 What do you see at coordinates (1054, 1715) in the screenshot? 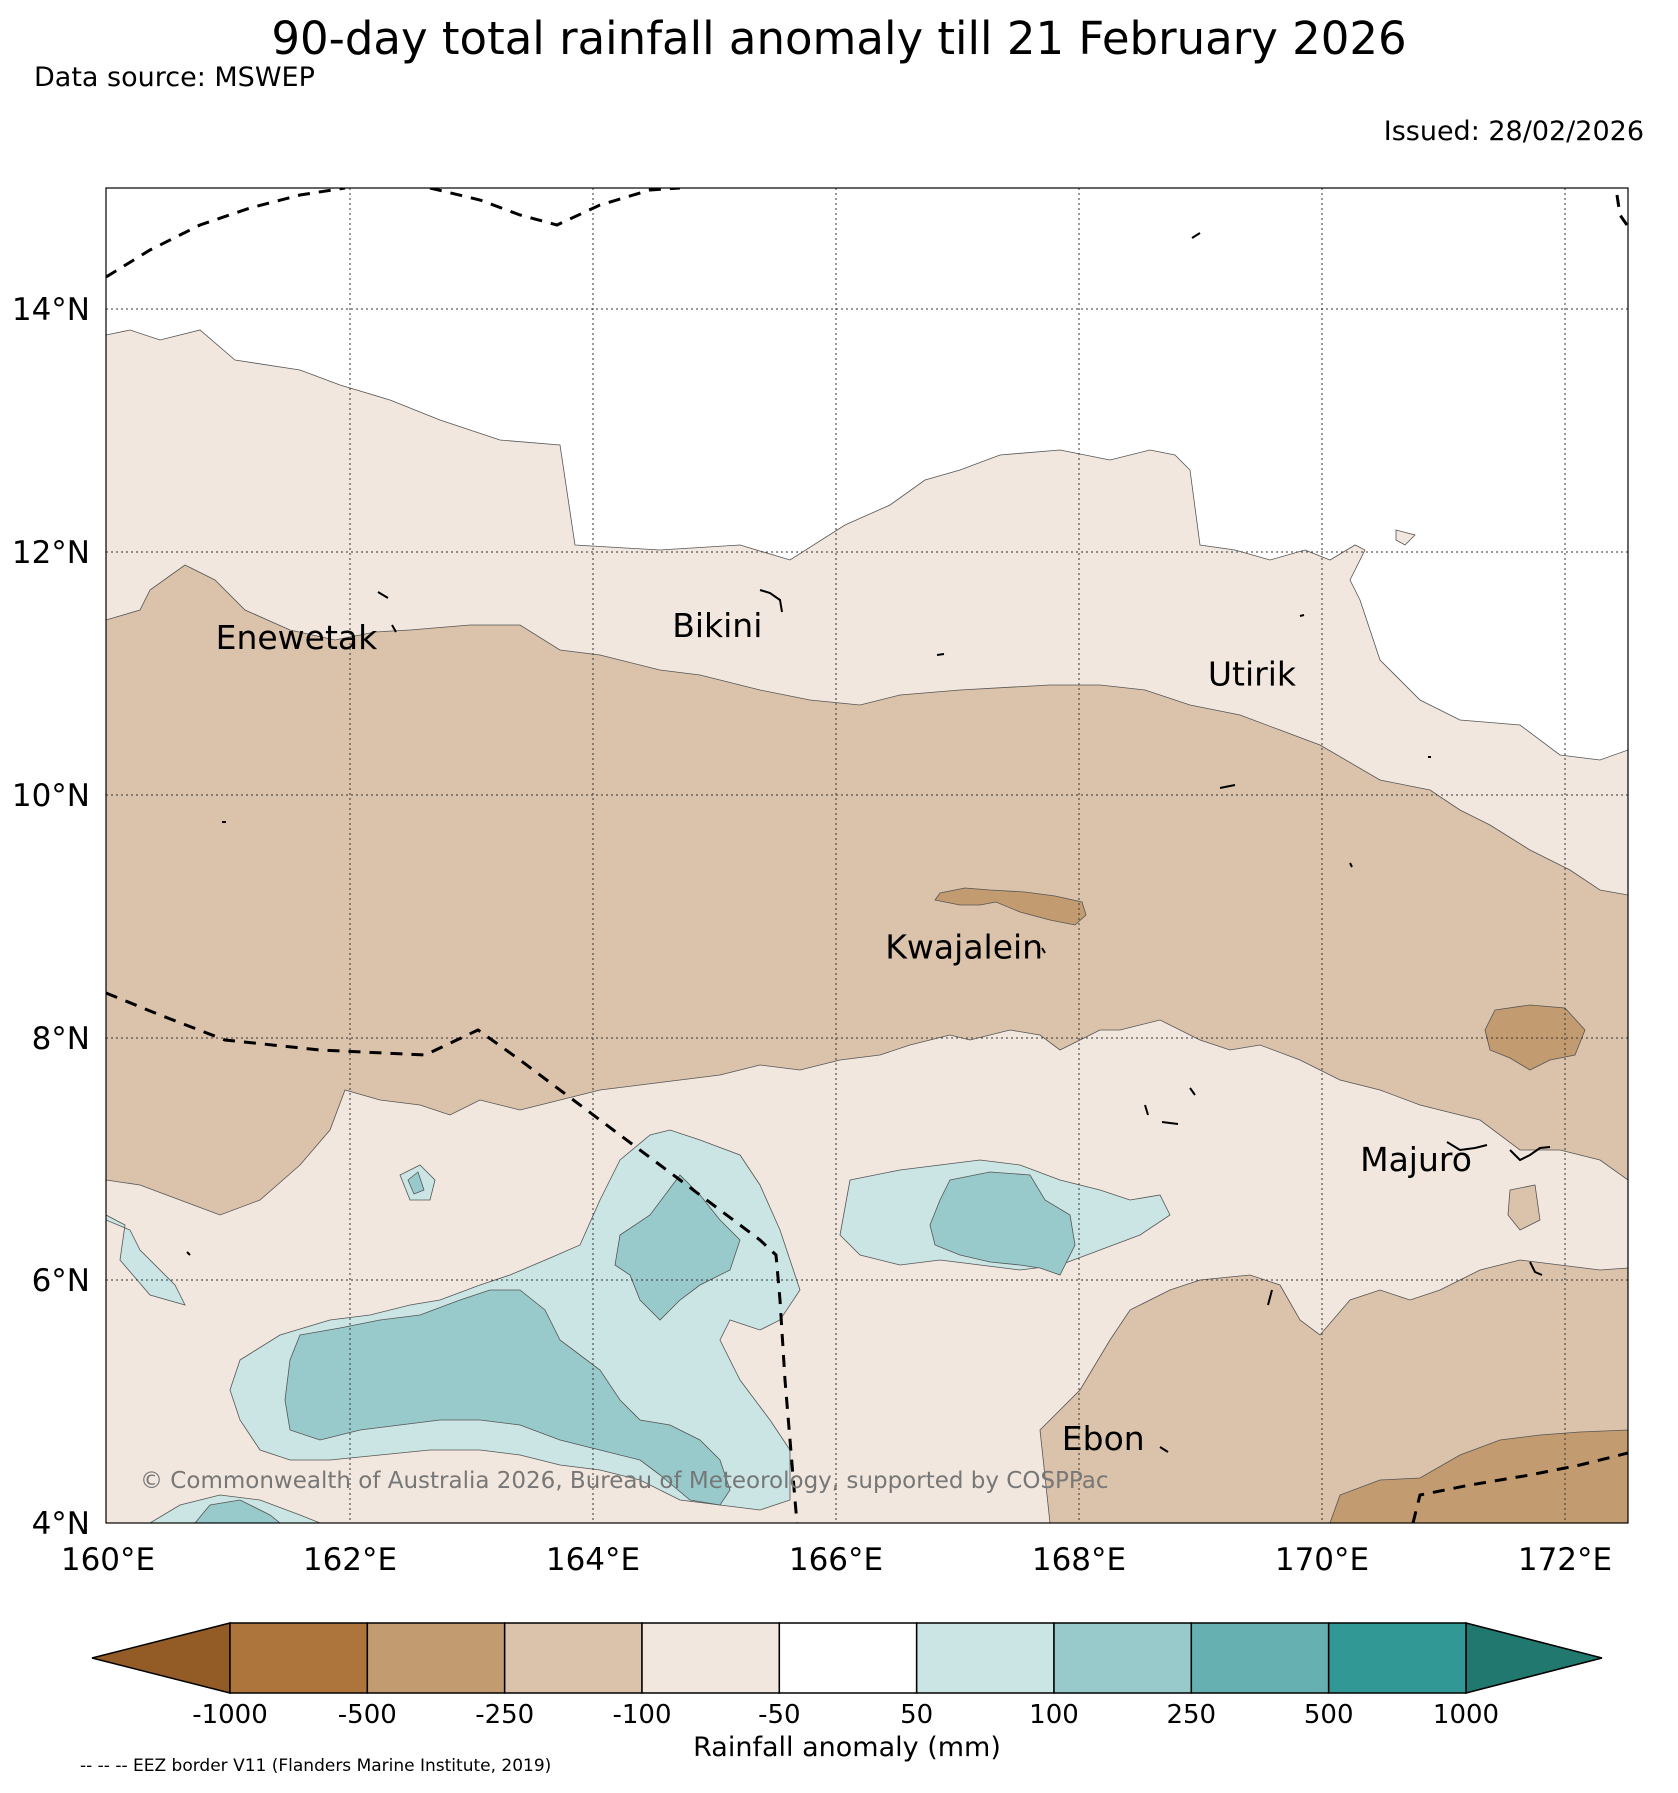
I see `colorbar-tick-label: 100` at bounding box center [1054, 1715].